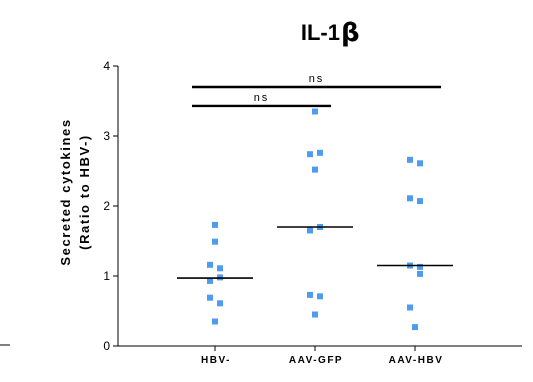  What do you see at coordinates (320, 32) in the screenshot?
I see `chart-title-text: IL-1` at bounding box center [320, 32].